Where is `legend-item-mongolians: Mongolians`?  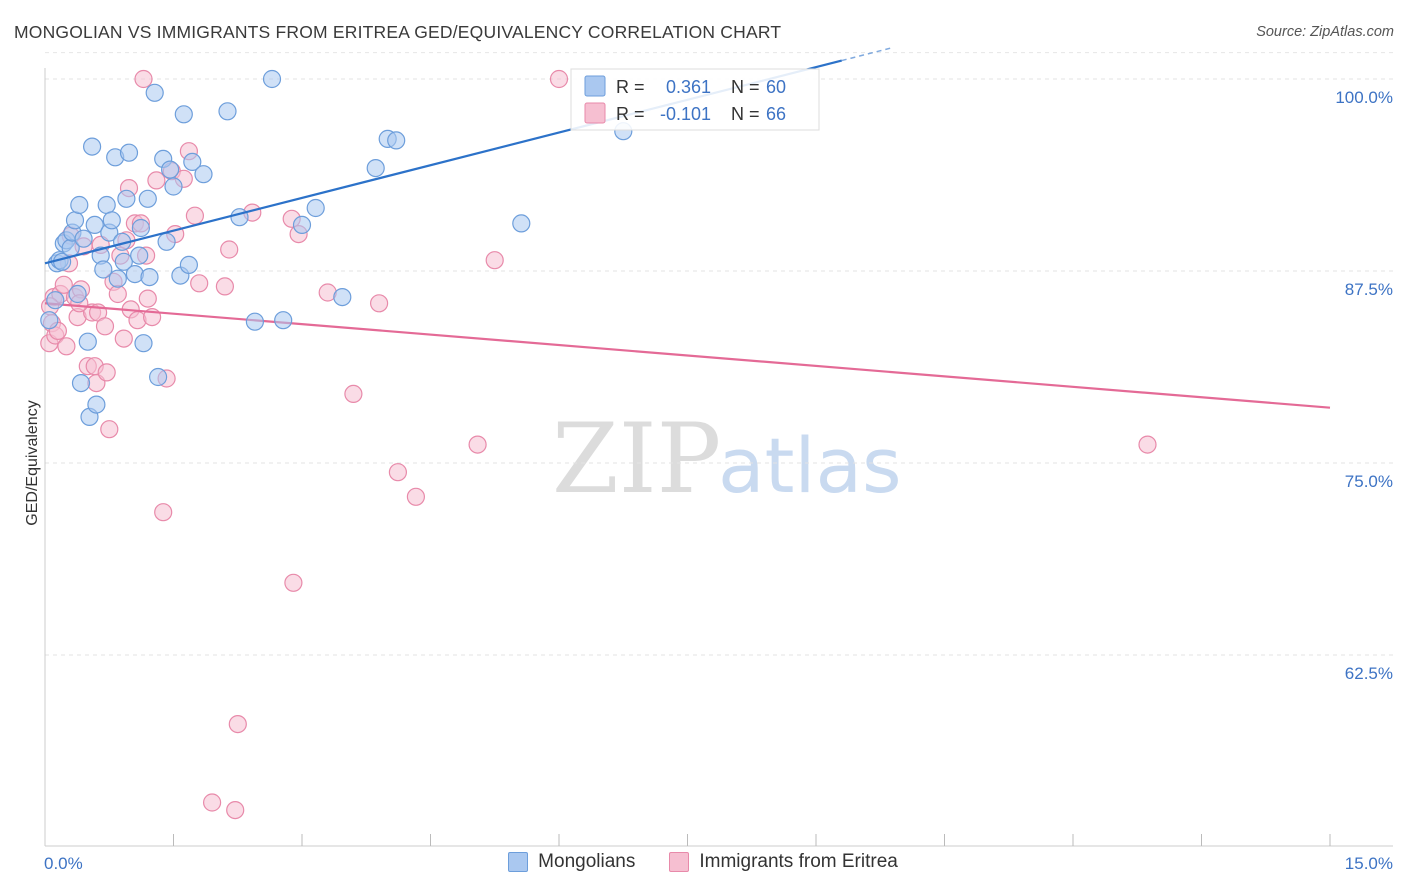
legend-item-mongolians: Mongolians is located at coordinates (571, 862).